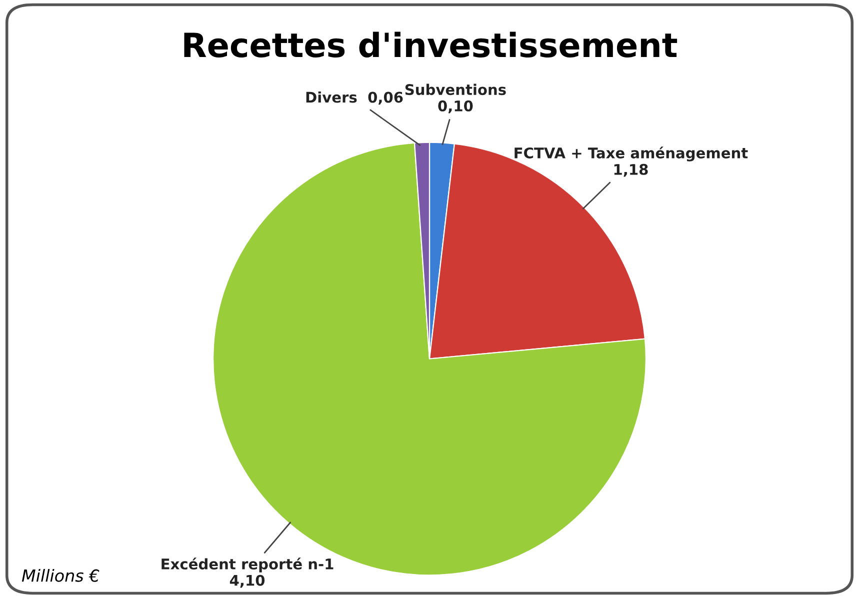 The image size is (859, 598). What do you see at coordinates (455, 107) in the screenshot?
I see `data-label: 0,10` at bounding box center [455, 107].